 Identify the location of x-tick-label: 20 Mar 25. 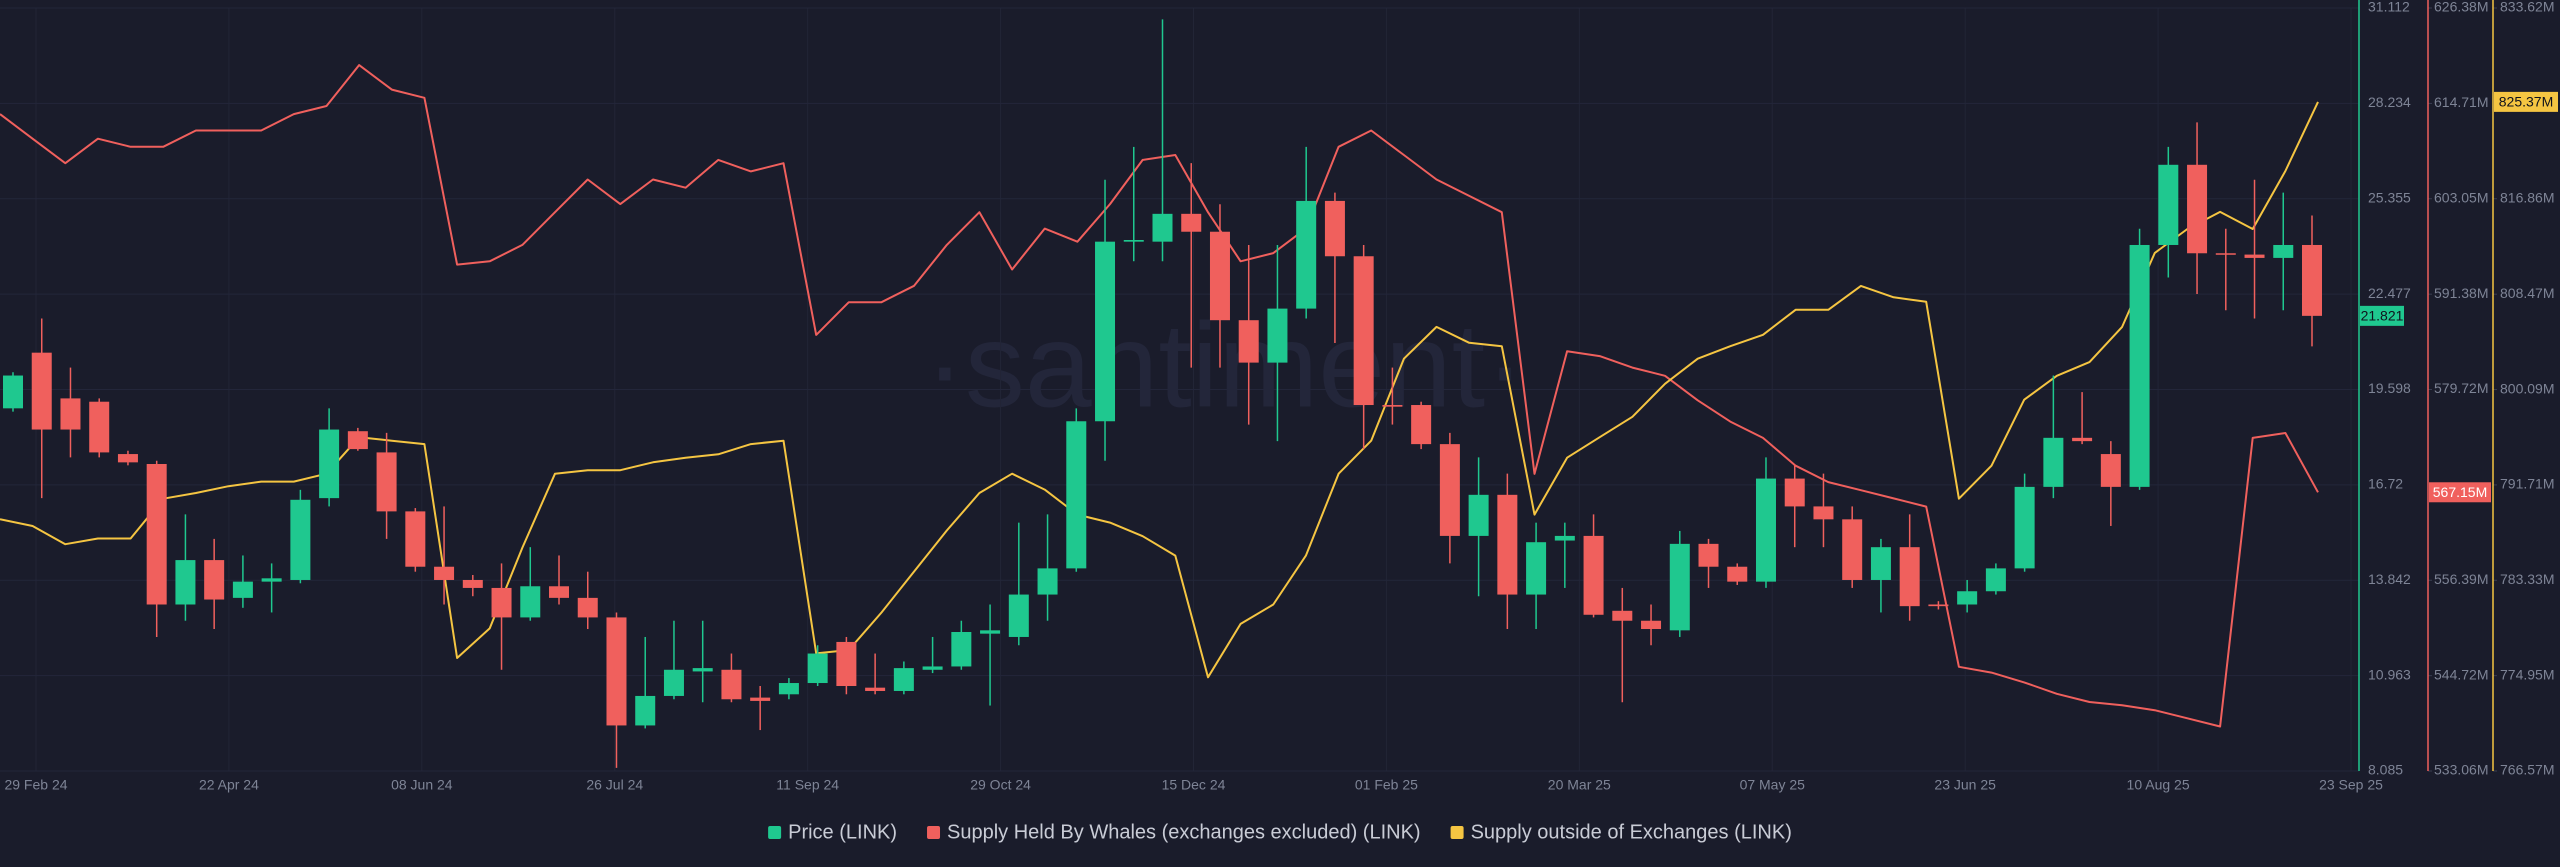
(1579, 785).